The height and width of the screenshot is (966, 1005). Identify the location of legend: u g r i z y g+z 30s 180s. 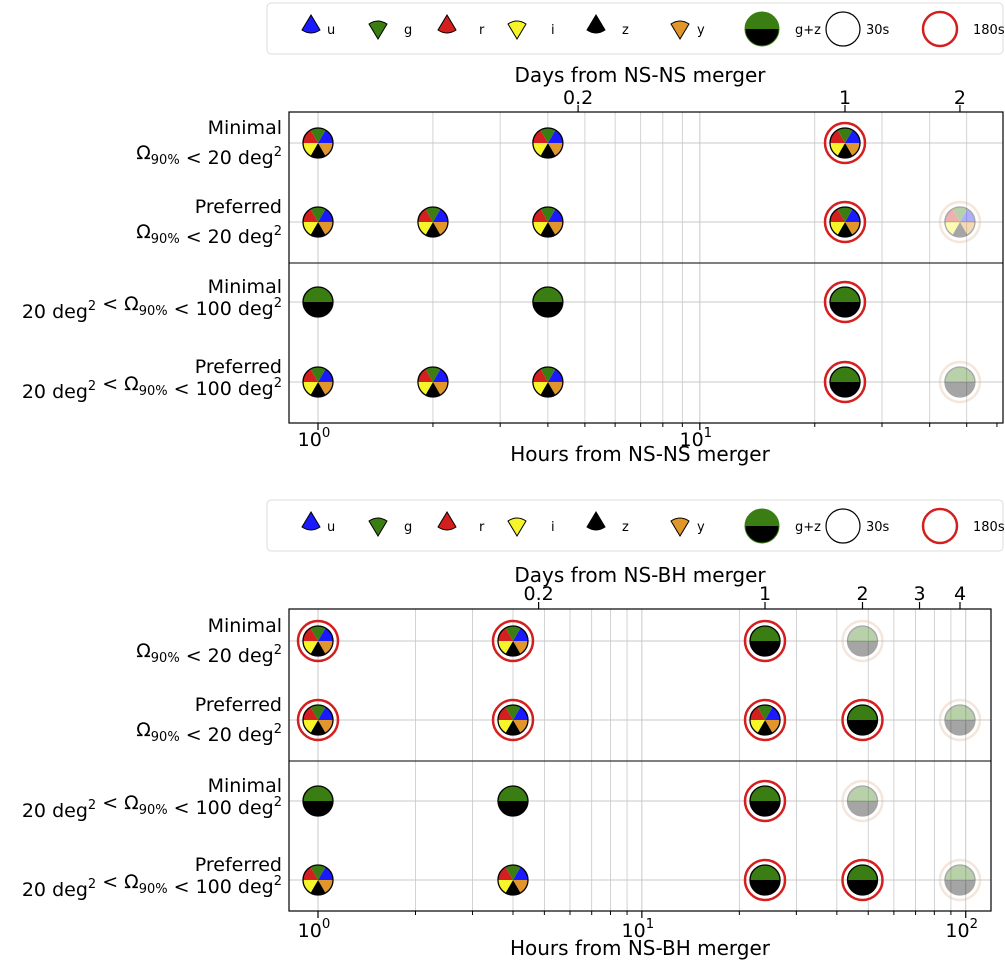
(635, 525).